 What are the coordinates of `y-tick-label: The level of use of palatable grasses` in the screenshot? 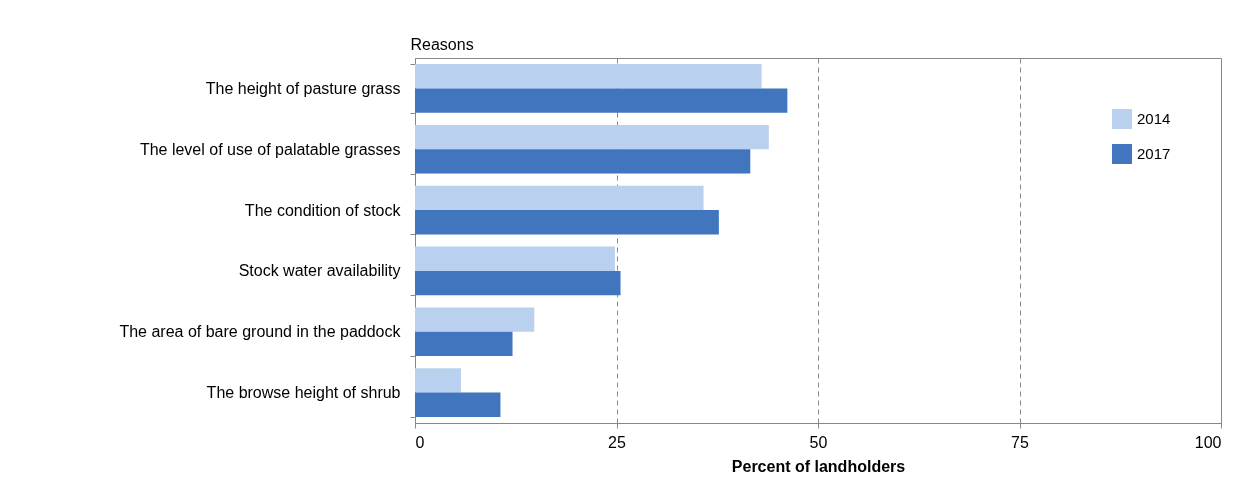 It's located at (270, 149).